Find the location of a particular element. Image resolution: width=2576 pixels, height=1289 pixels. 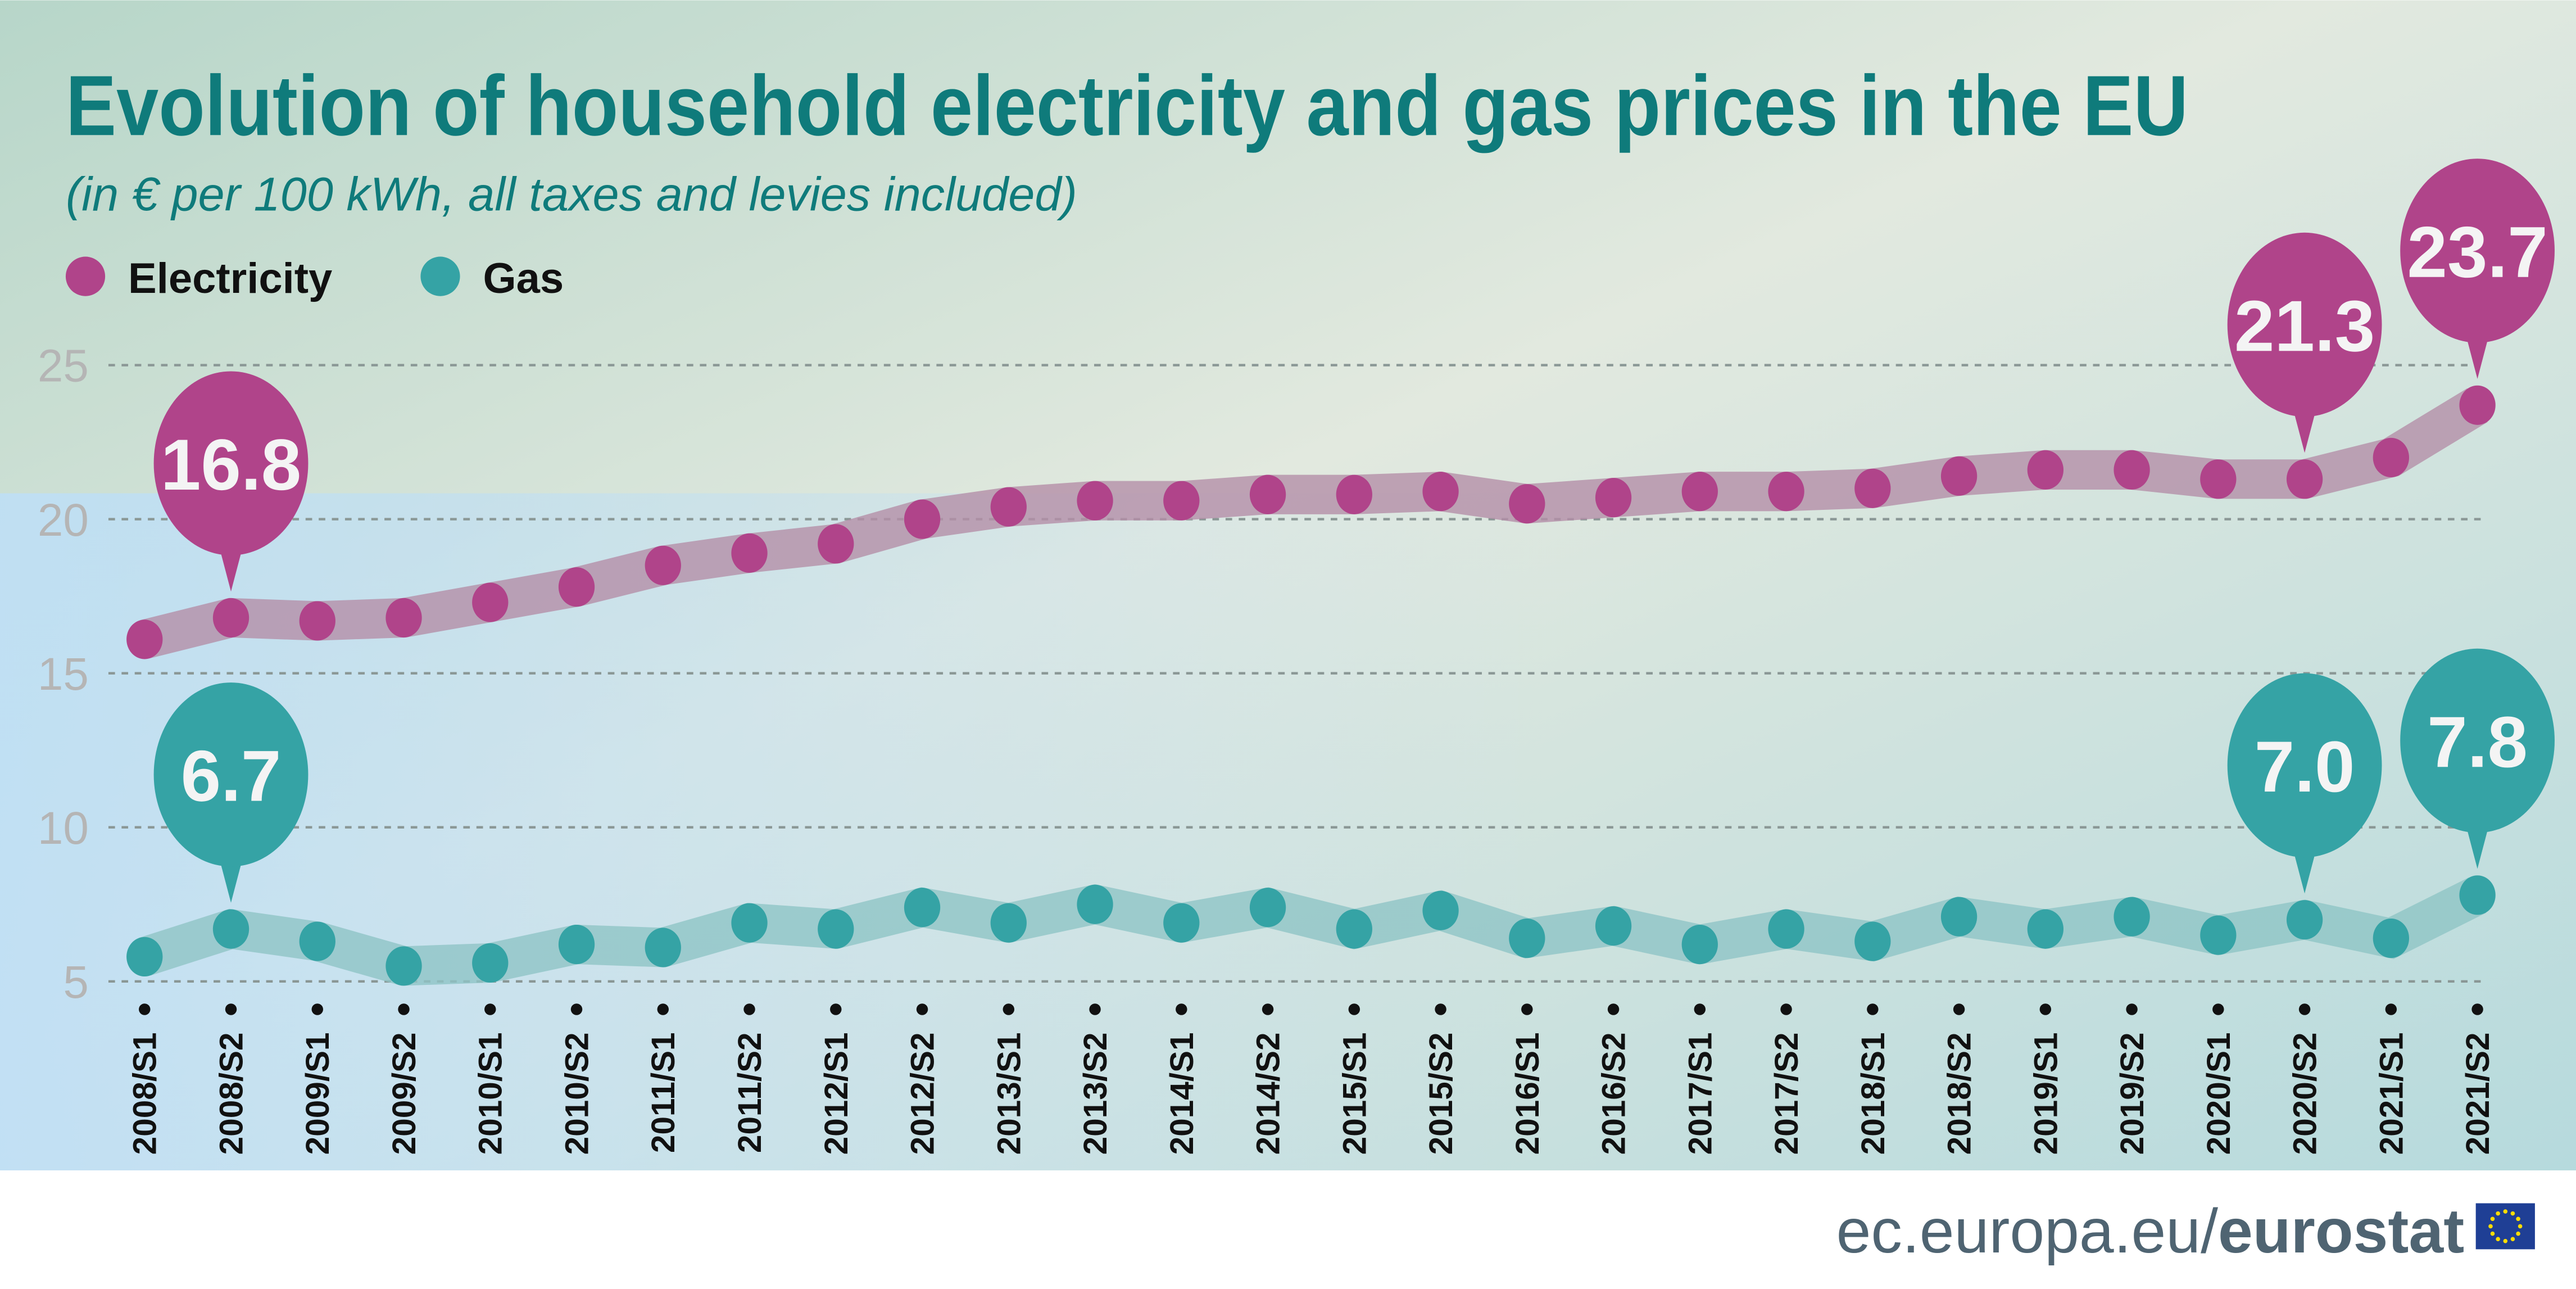

x-tick-label: 2016/S2 is located at coordinates (1614, 1093).